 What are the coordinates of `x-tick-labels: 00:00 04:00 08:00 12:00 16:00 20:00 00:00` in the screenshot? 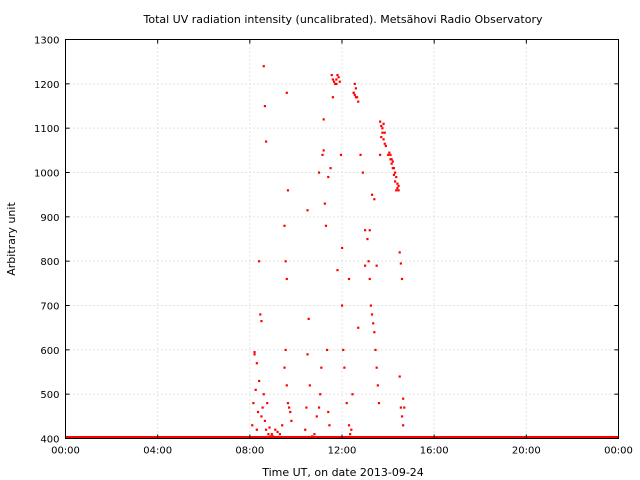 It's located at (342, 451).